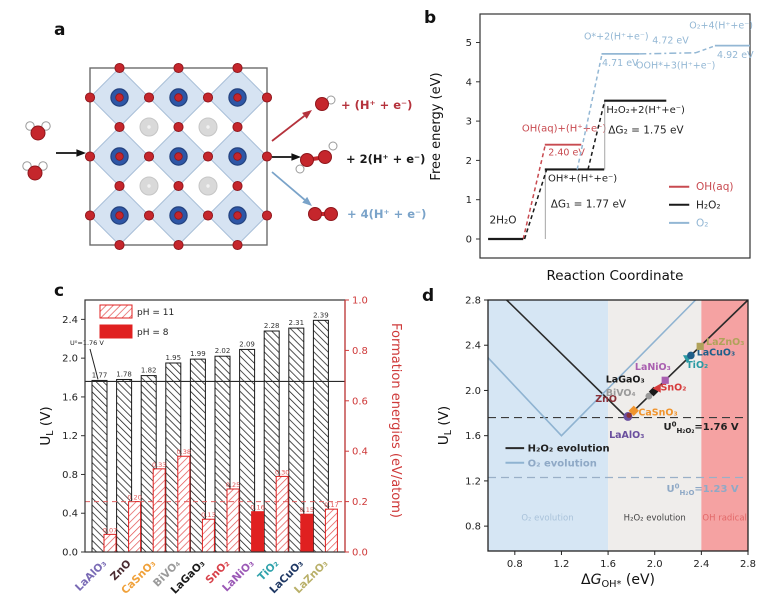 This screenshot has width=779, height=604. I want to click on point-label-LaCuO₃: LaCuO₃, so click(716, 352).